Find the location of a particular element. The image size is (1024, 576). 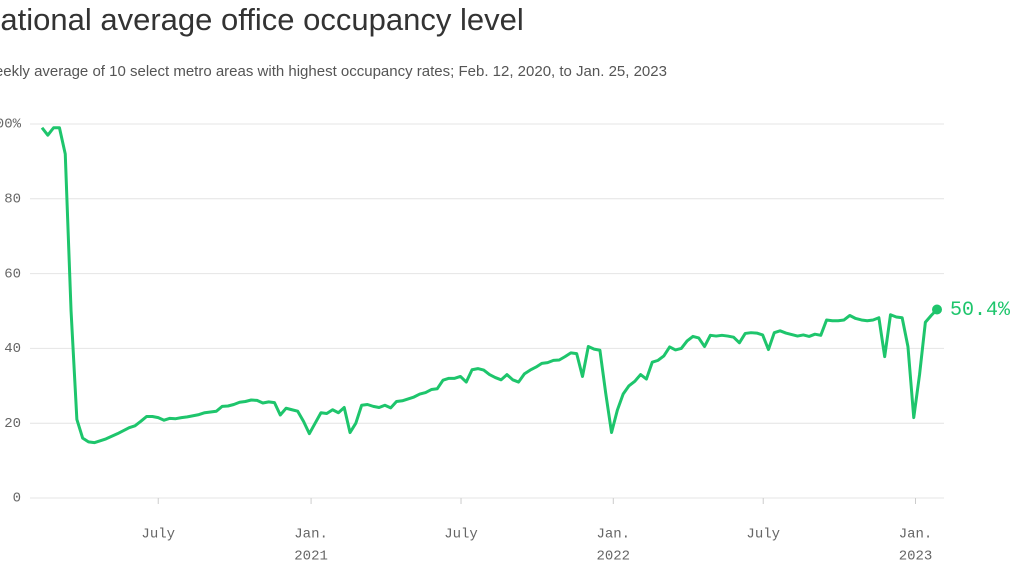

x-tick-year: 2021 is located at coordinates (311, 557).